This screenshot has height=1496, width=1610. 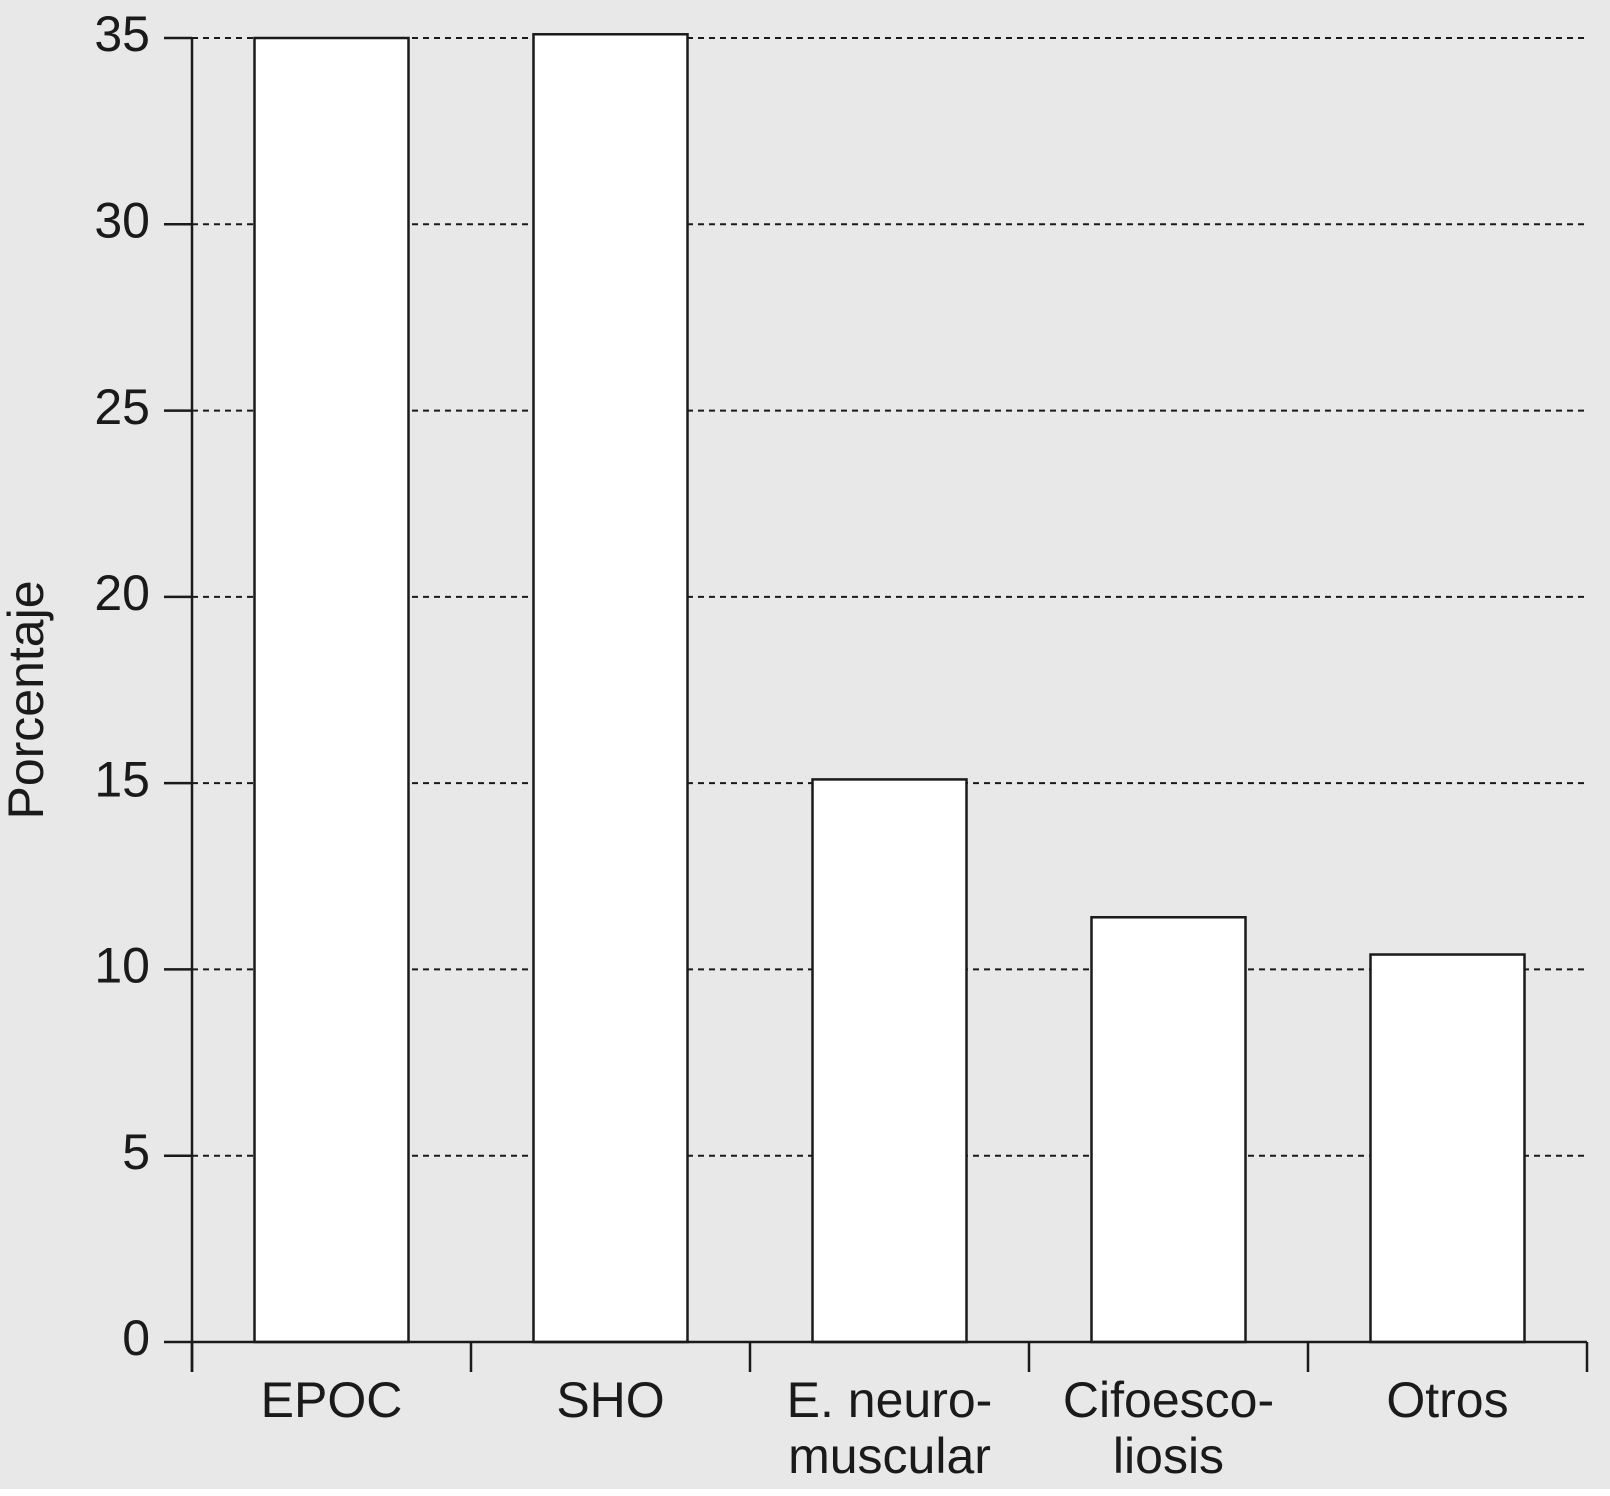 I want to click on y-tick-label: 20, so click(x=122, y=593).